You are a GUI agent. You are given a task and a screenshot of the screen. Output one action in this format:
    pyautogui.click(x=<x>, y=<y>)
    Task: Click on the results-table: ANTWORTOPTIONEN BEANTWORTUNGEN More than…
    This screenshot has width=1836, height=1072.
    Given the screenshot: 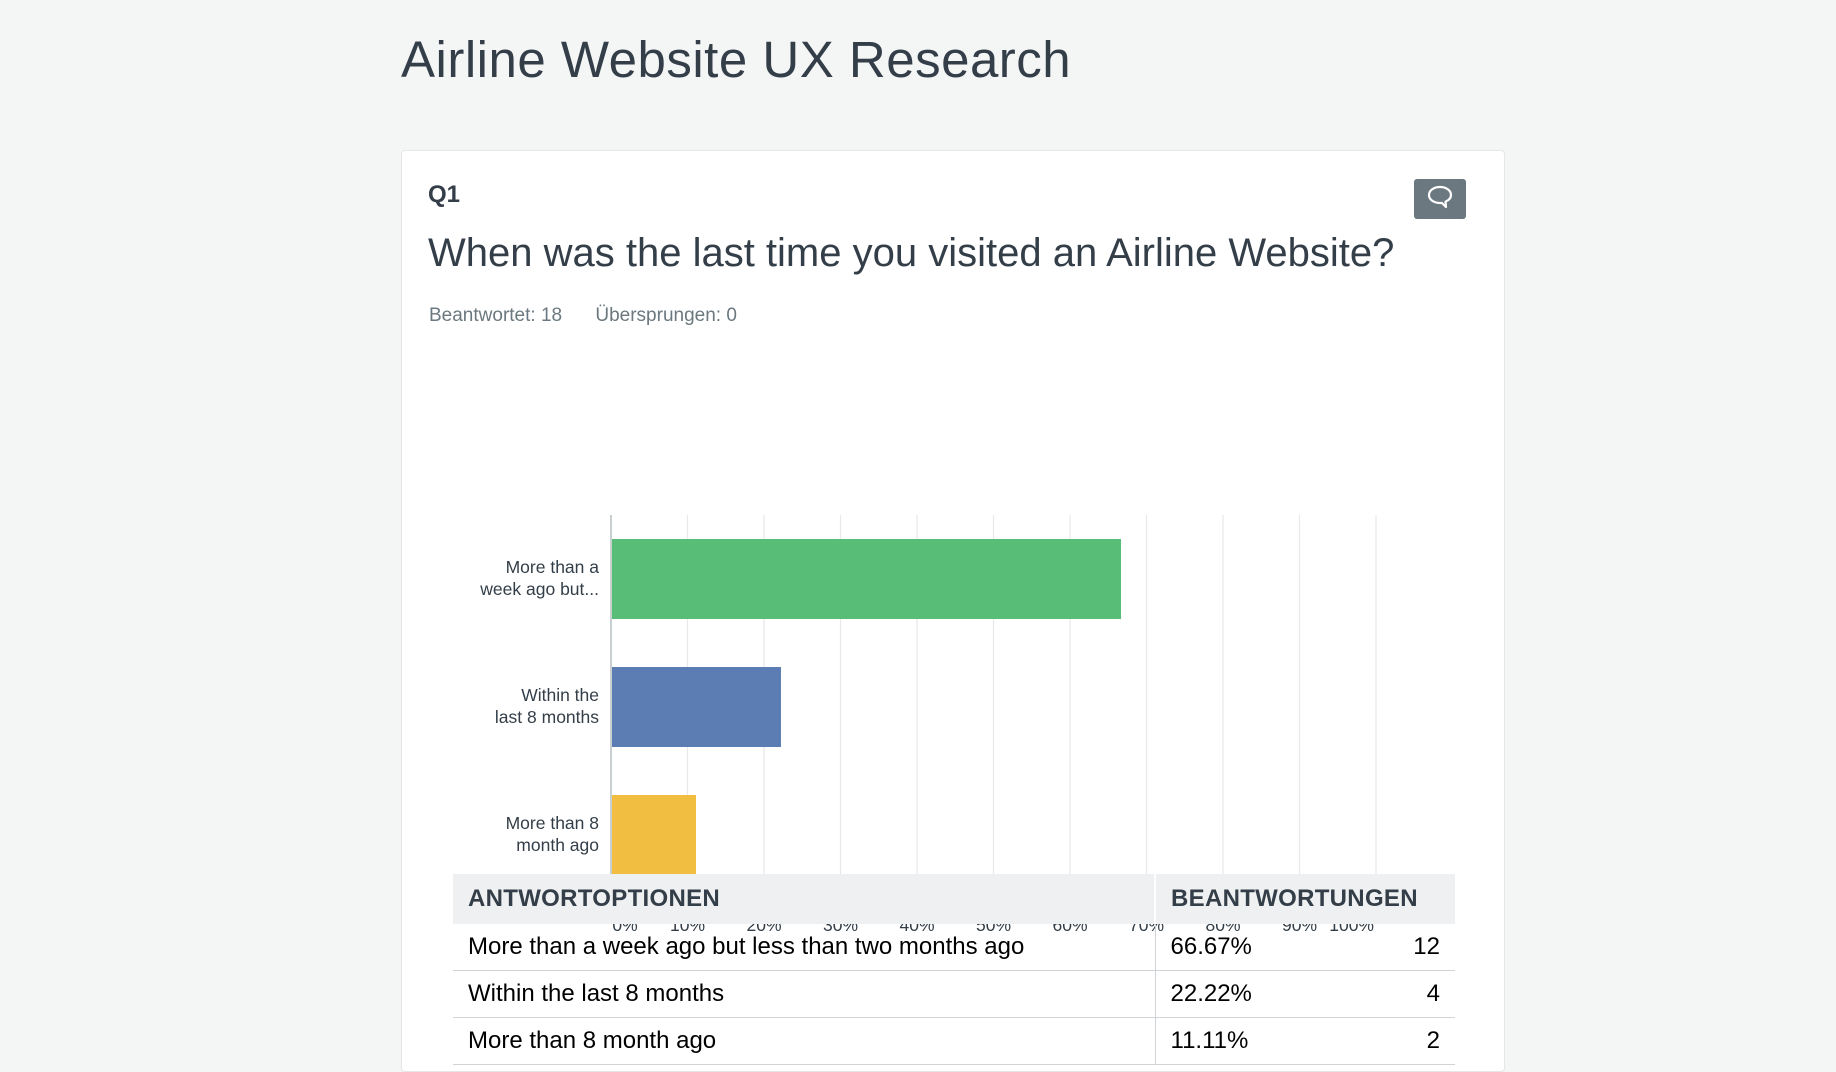 What is the action you would take?
    pyautogui.click(x=954, y=969)
    